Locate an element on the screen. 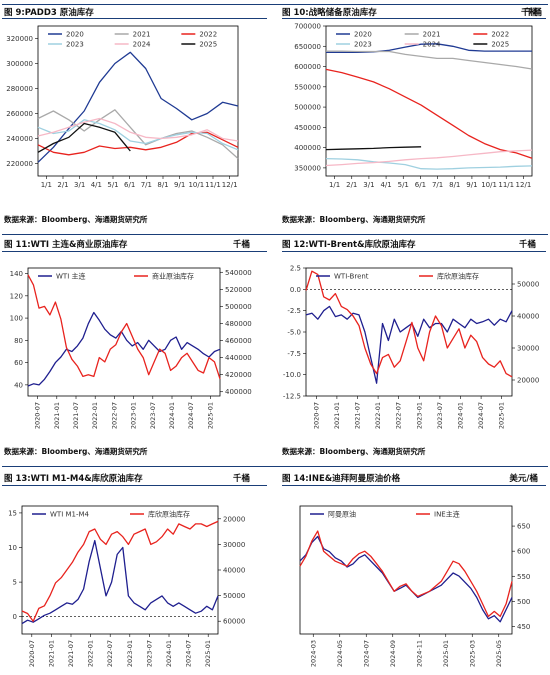  y-tick-label: 600000 is located at coordinates (307, 67).